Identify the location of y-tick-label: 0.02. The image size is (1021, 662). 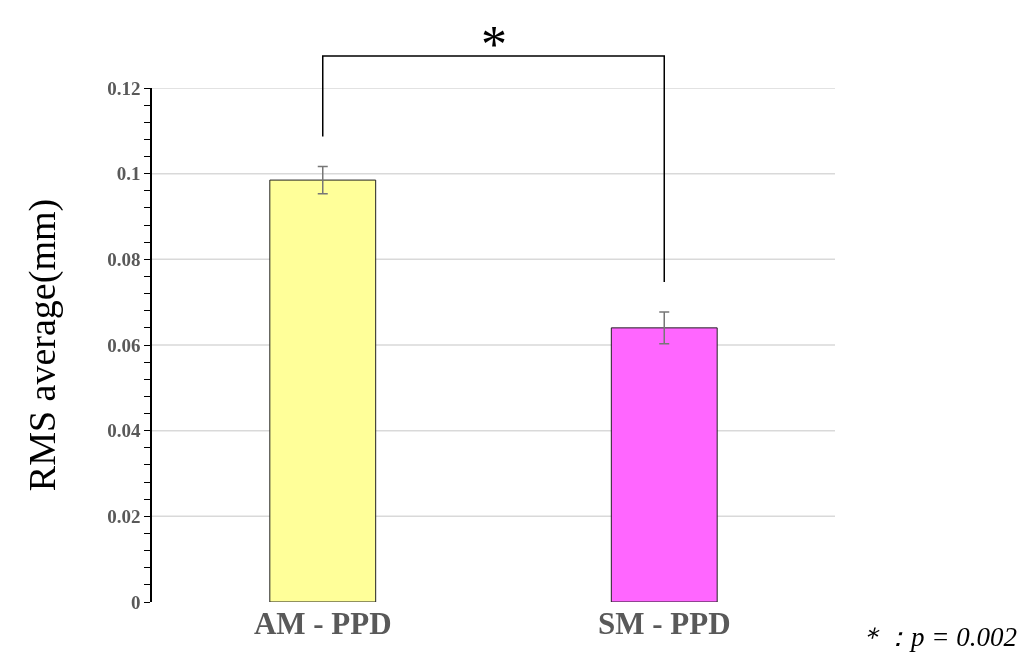
(124, 516).